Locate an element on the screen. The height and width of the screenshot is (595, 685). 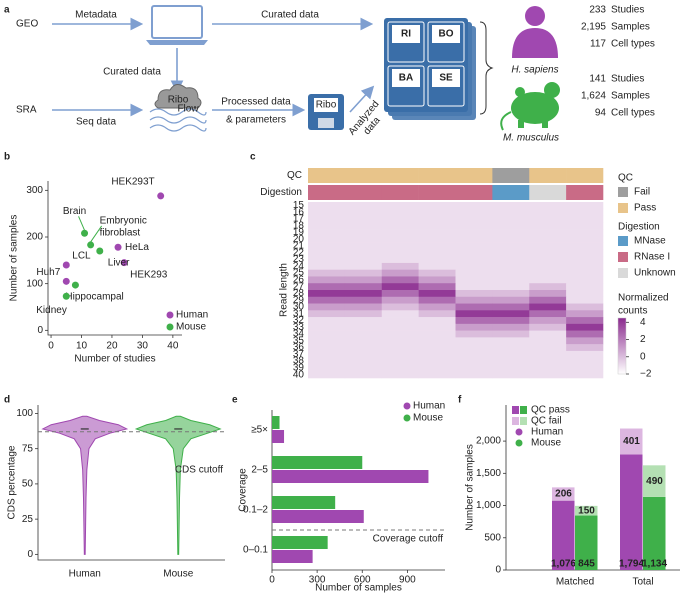
colorbar-tick-label: 4 is located at coordinates (643, 322).